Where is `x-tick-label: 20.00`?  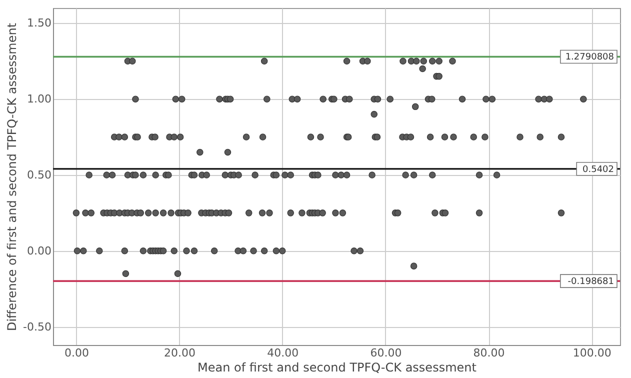 x-tick-label: 20.00 is located at coordinates (180, 353).